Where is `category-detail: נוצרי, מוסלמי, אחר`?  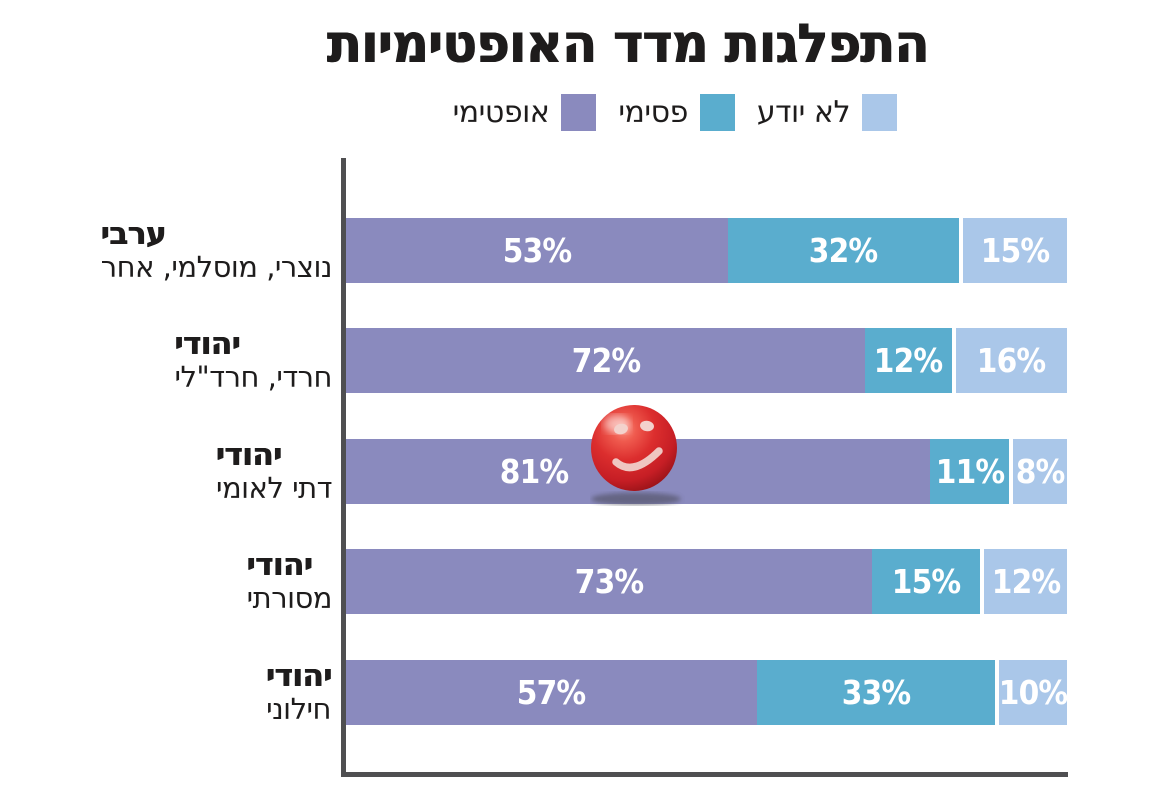 category-detail: נוצרי, מוסלמי, אחר is located at coordinates (216, 267).